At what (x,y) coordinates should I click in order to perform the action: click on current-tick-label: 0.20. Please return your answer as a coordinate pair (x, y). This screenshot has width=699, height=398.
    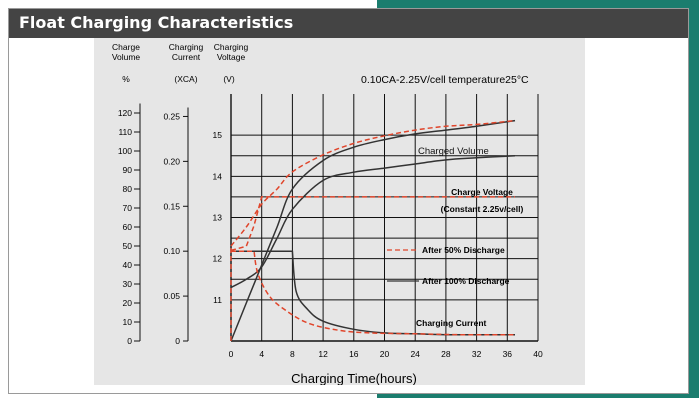
    Looking at the image, I should click on (171, 161).